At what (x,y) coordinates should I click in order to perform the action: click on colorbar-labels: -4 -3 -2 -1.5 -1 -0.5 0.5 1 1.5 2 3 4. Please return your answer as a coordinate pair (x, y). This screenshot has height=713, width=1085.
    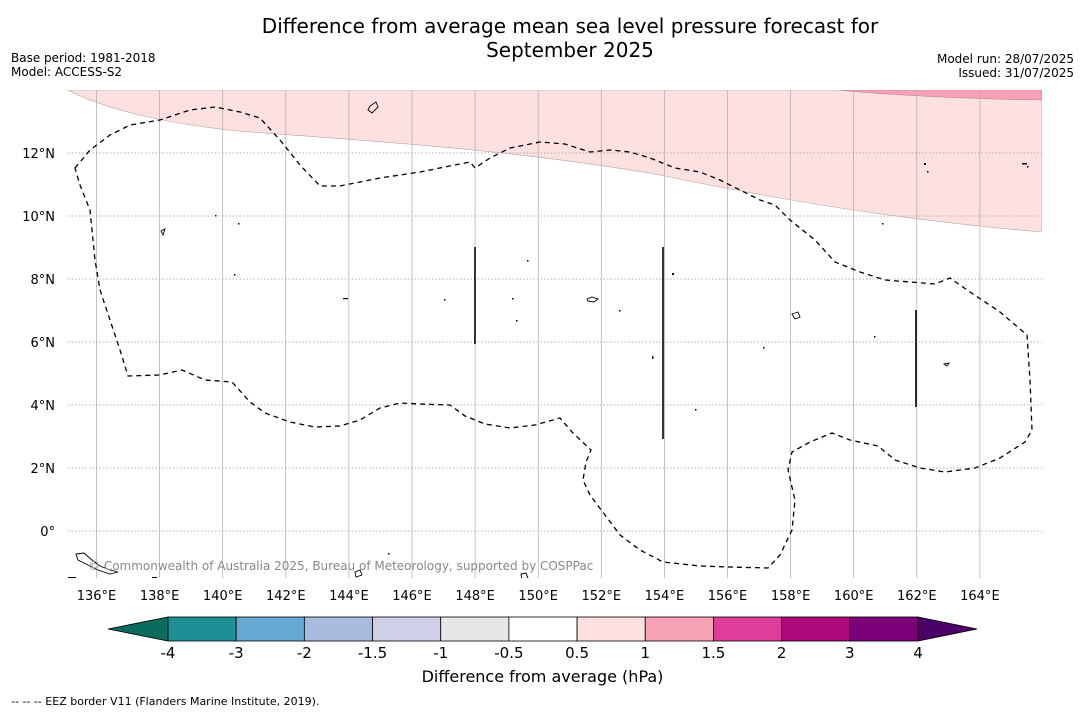
    Looking at the image, I should click on (542, 653).